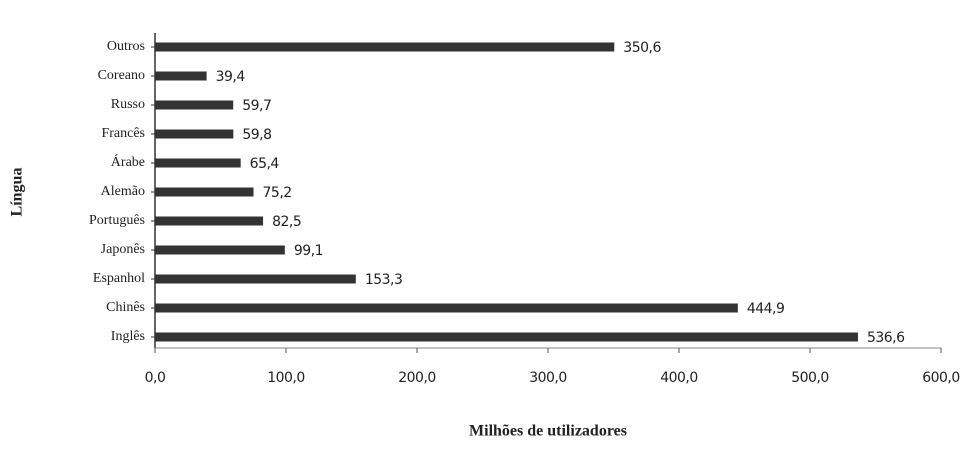 This screenshot has width=974, height=453. What do you see at coordinates (308, 251) in the screenshot?
I see `value-label: 99,1` at bounding box center [308, 251].